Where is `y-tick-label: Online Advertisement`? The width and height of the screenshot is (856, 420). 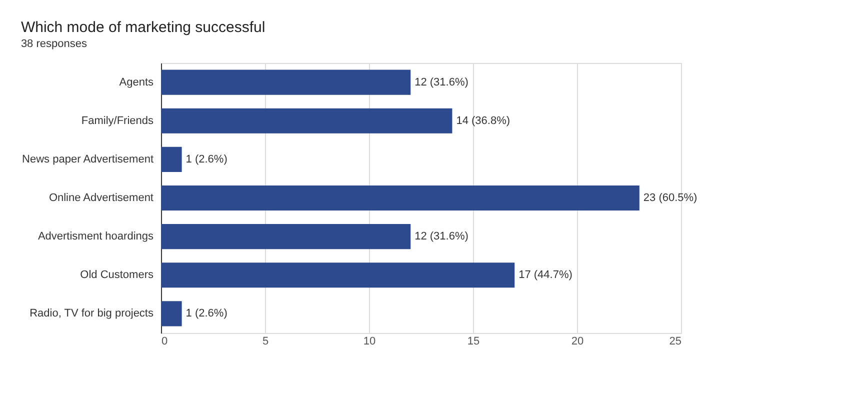
y-tick-label: Online Advertisement is located at coordinates (101, 198).